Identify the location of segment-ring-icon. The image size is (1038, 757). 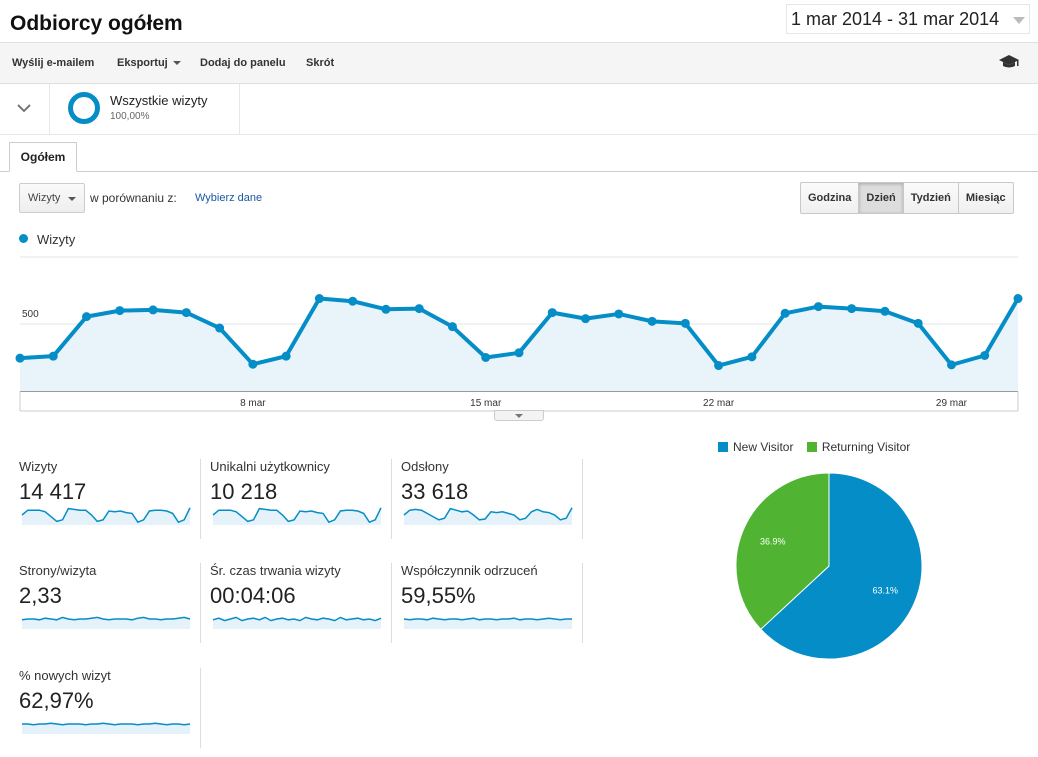
(84, 108).